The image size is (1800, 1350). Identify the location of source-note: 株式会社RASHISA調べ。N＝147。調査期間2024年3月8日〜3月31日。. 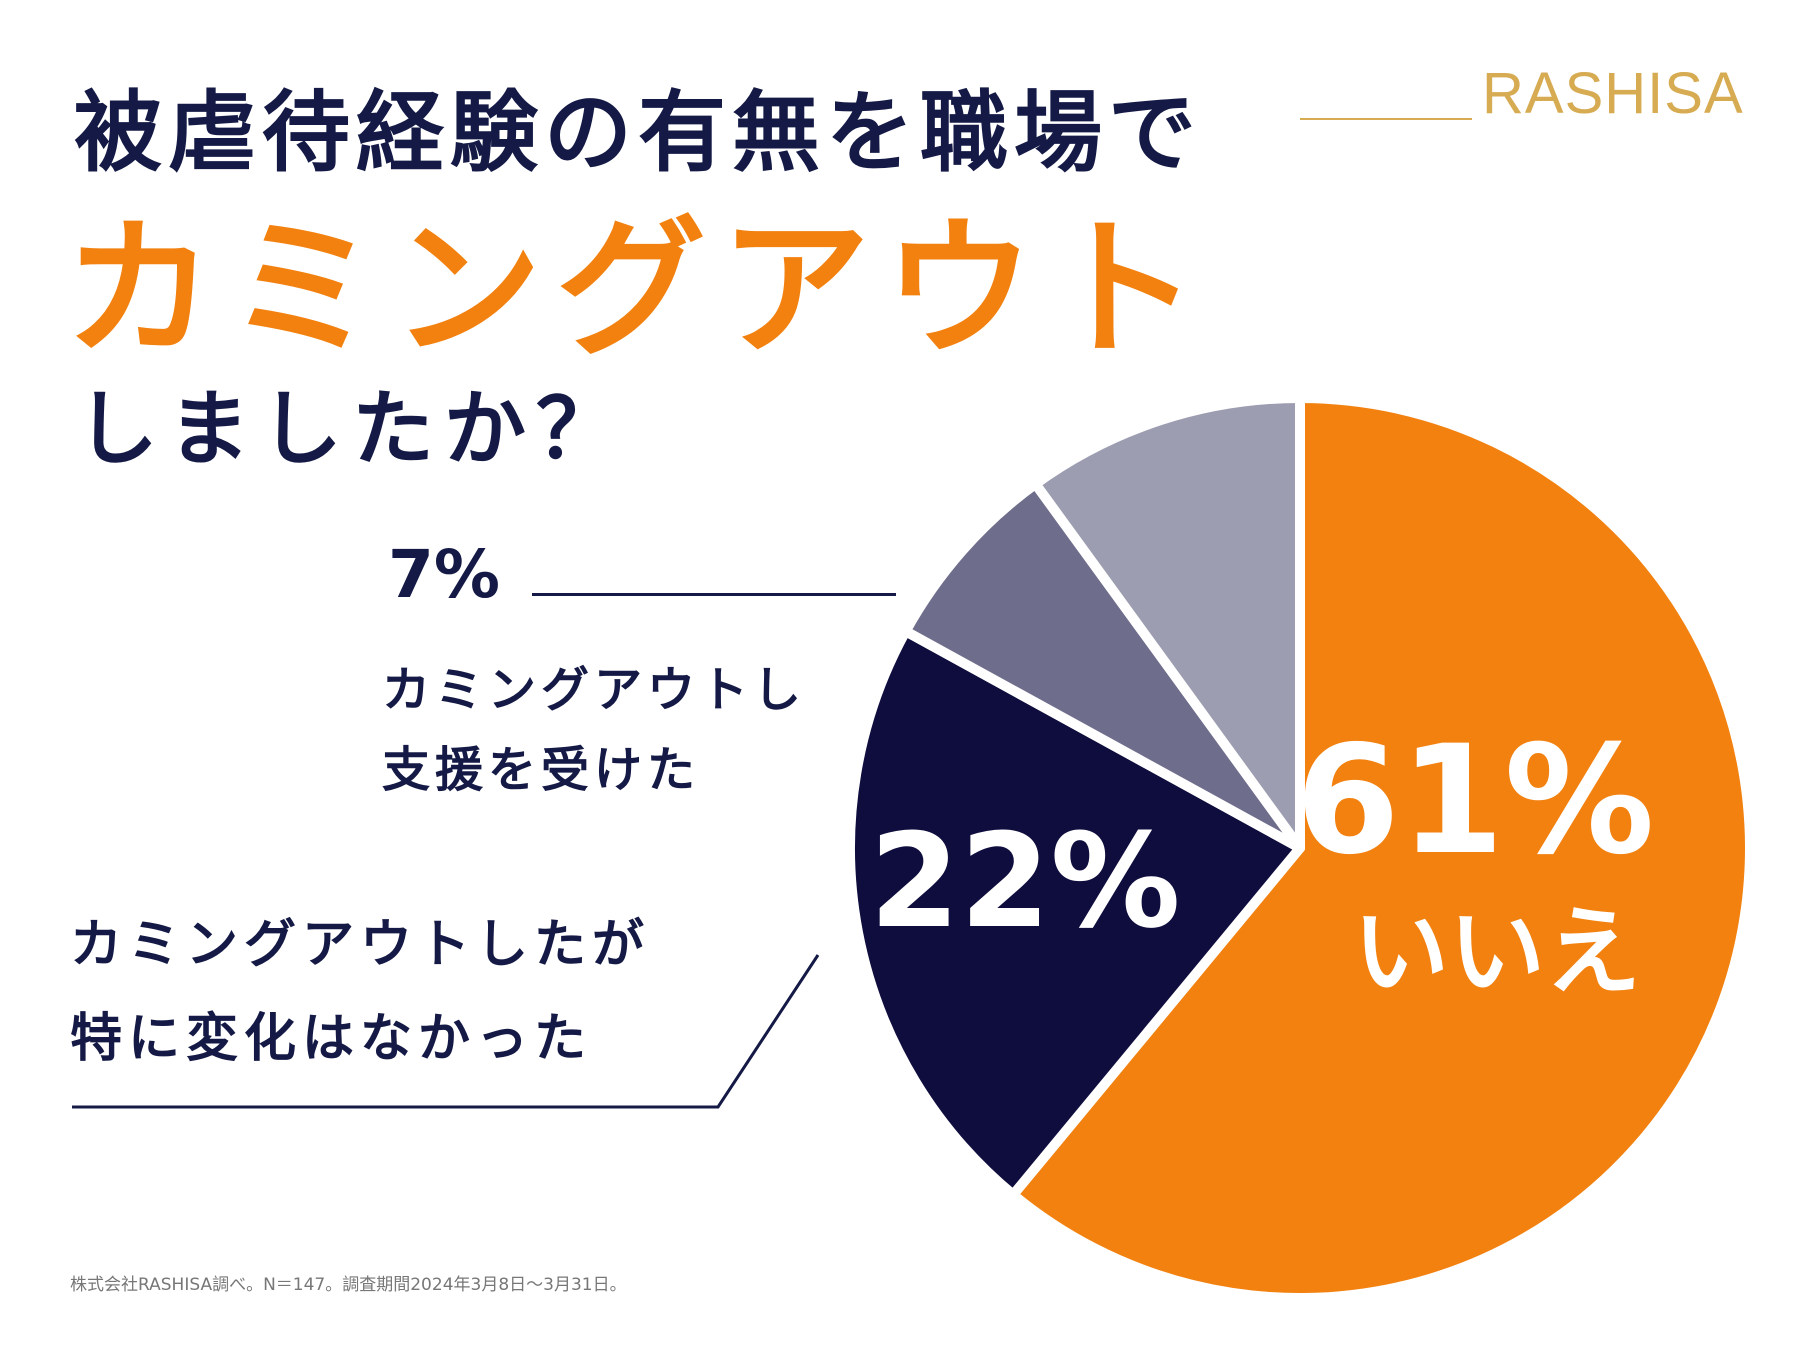
(348, 1285).